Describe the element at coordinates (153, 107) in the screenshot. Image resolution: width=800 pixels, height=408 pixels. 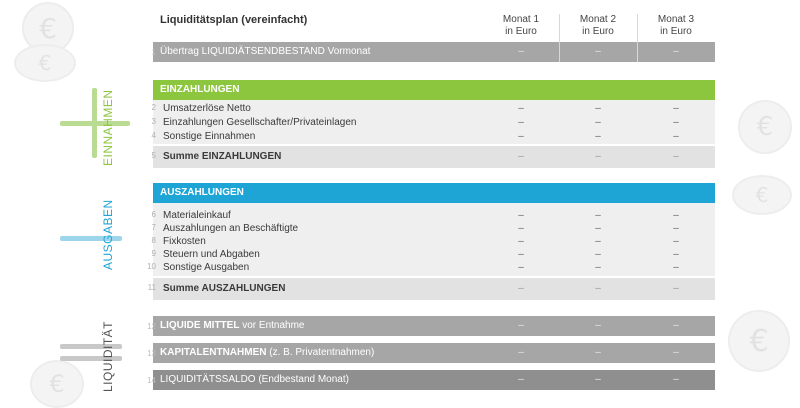
I see `row-number: 2` at that location.